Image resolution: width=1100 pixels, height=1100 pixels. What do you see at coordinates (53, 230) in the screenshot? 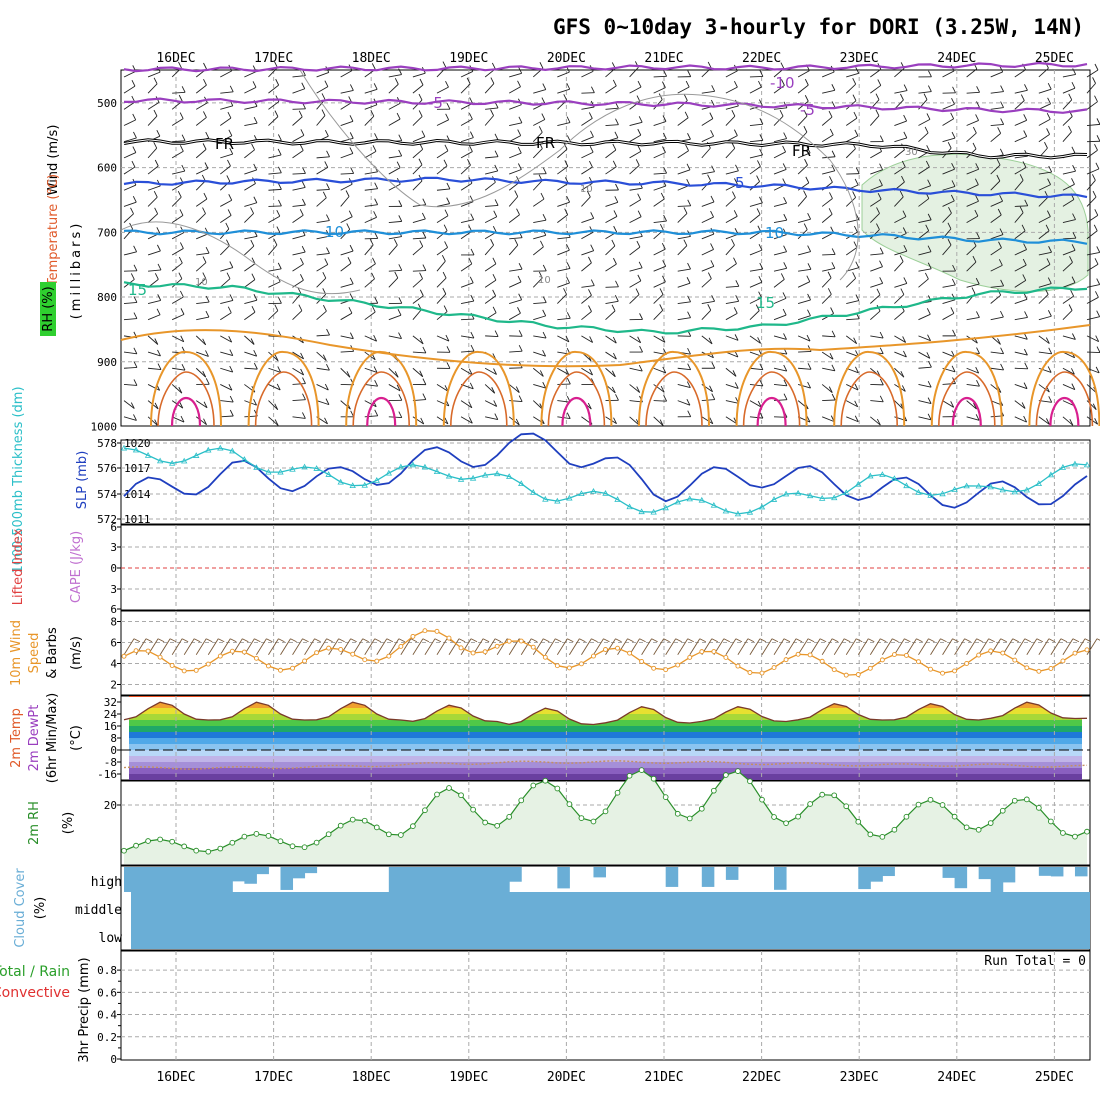
I see `temperature-label: Temperature (°C)` at bounding box center [53, 230].